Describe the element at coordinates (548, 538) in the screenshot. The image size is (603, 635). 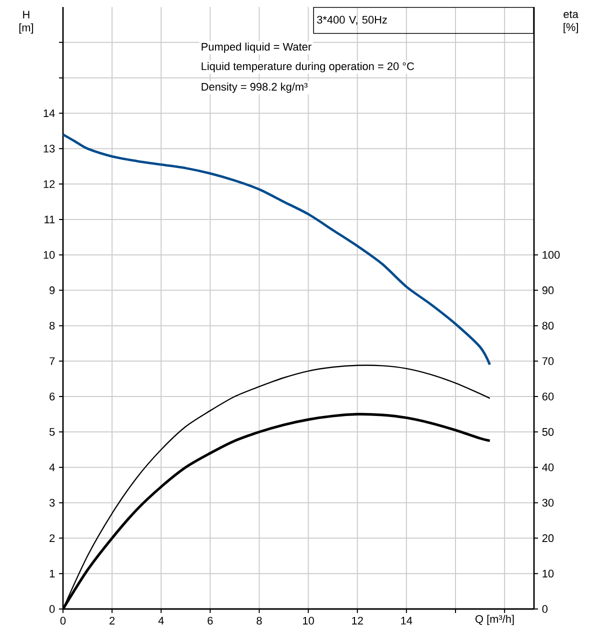
I see `y2-tick-label: 20` at that location.